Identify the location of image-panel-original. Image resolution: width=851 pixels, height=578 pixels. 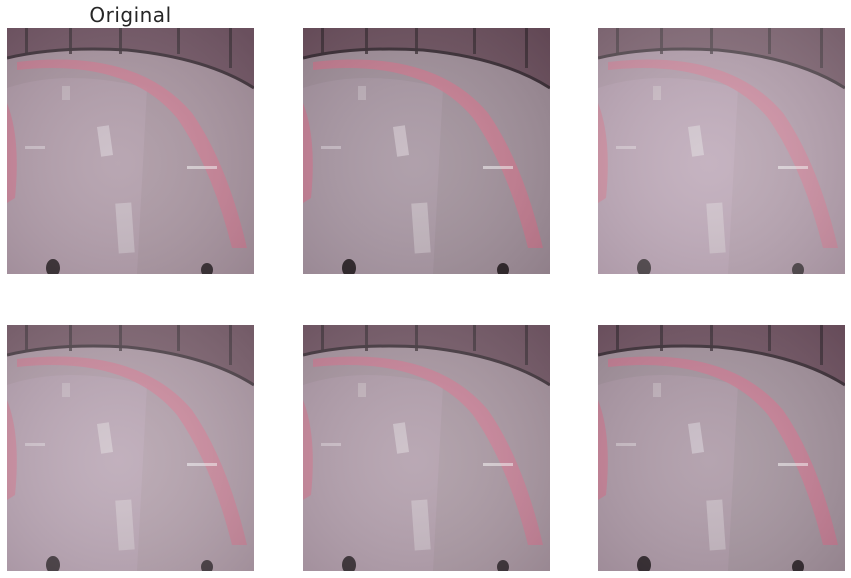
(130, 151).